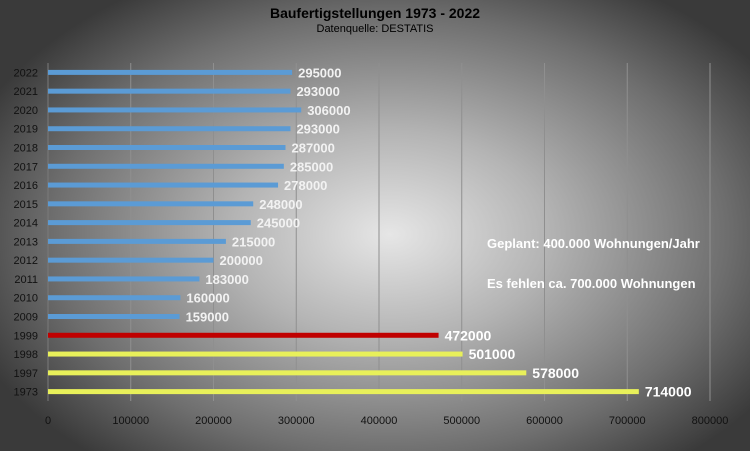  What do you see at coordinates (375, 29) in the screenshot?
I see `chart-subtitle: Datenquelle: DESTATIS` at bounding box center [375, 29].